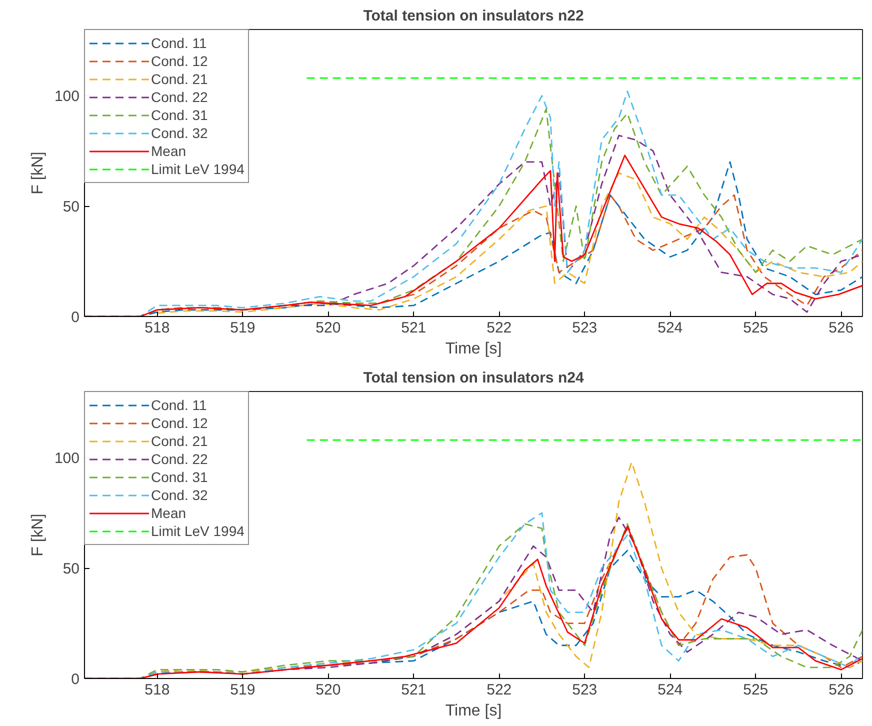  What do you see at coordinates (473, 378) in the screenshot?
I see `chart-title: Total tension on insulators n24` at bounding box center [473, 378].